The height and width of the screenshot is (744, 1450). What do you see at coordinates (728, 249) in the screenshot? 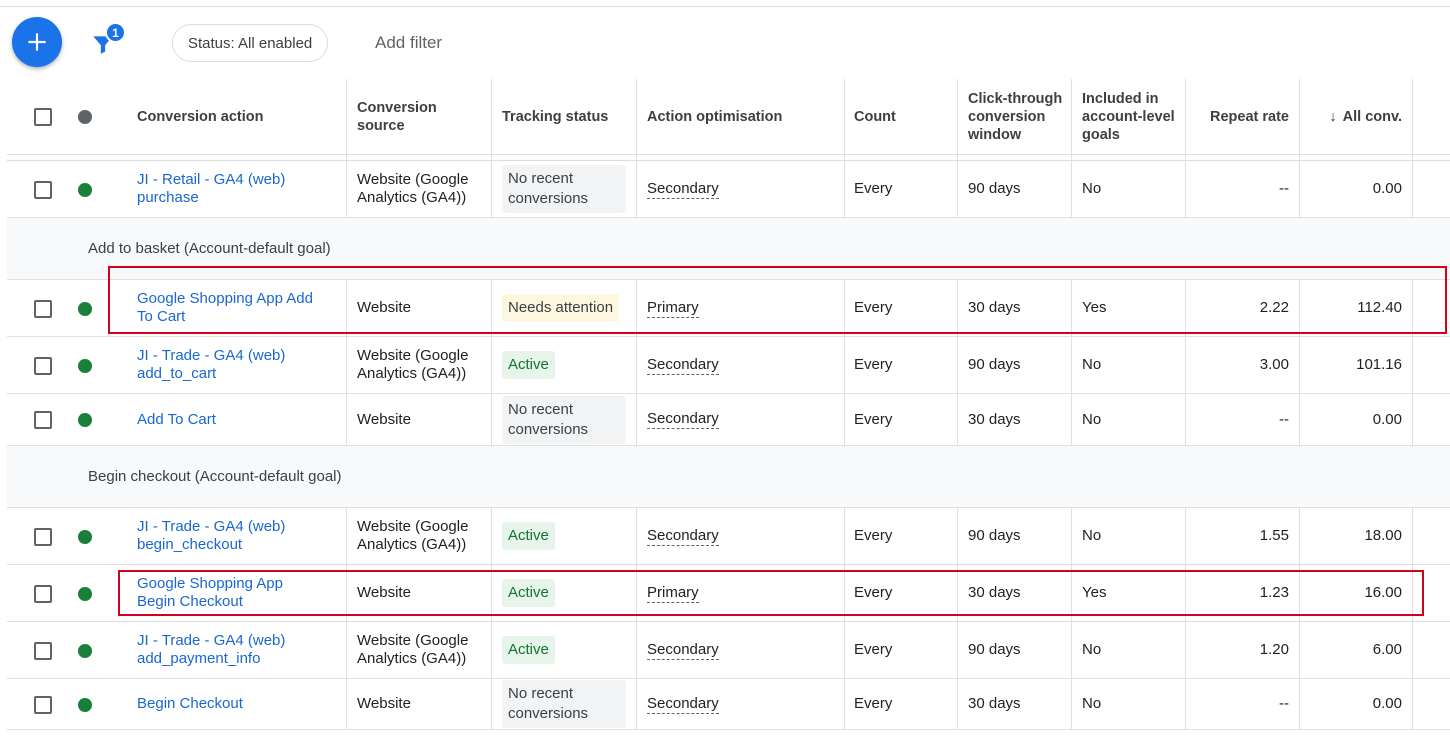
I see `group-header-row: Add to basket (Account-default goal)` at bounding box center [728, 249].